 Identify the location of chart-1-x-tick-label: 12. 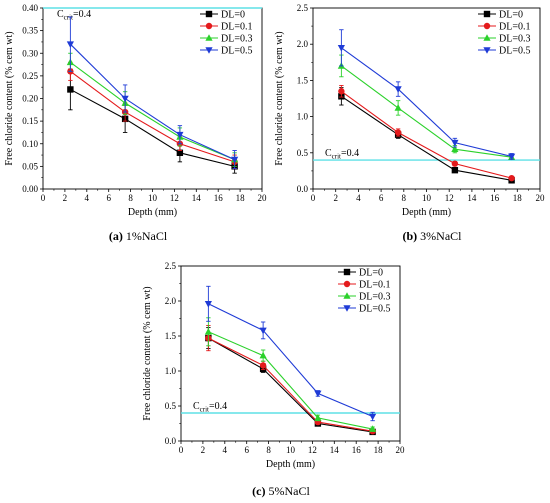
(174, 198).